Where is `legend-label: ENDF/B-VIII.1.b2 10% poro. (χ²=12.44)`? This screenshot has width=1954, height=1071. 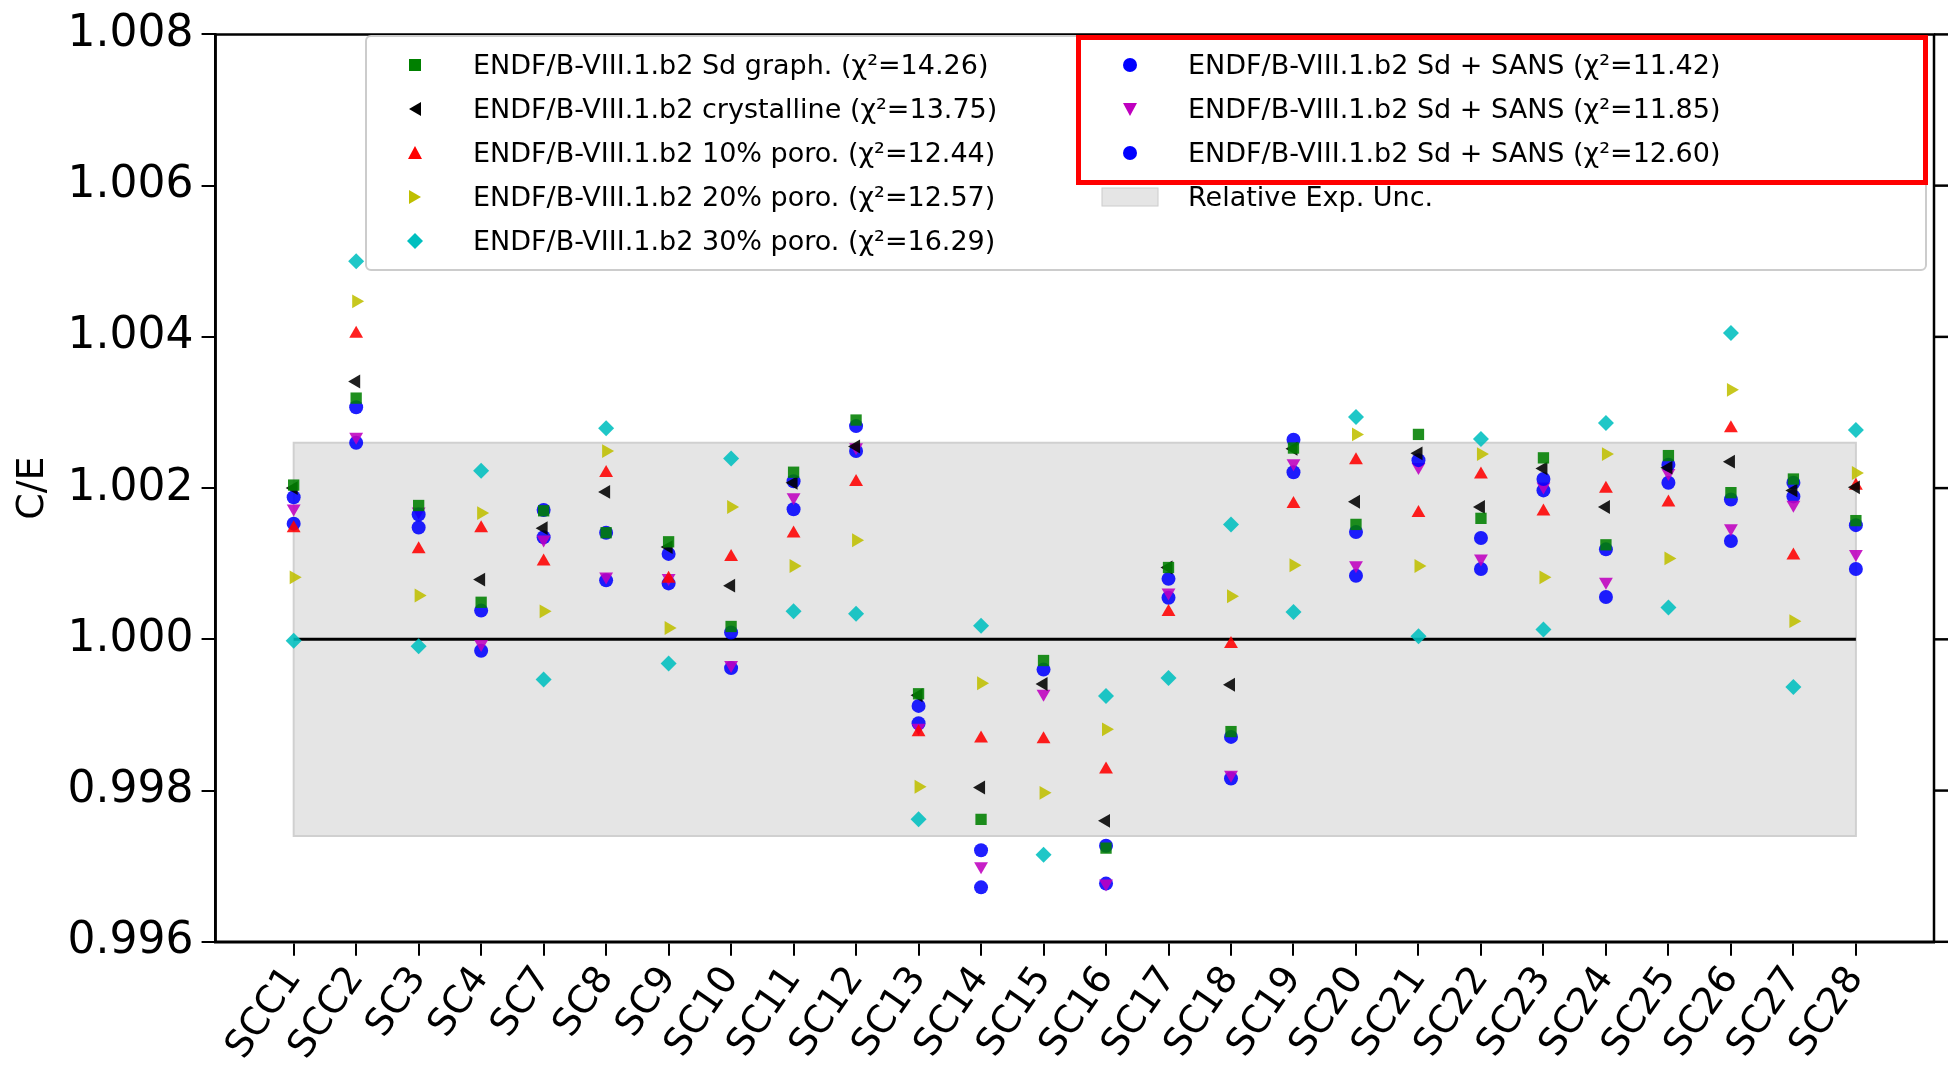
legend-label: ENDF/B-VIII.1.b2 10% poro. (χ²=12.44) is located at coordinates (734, 153).